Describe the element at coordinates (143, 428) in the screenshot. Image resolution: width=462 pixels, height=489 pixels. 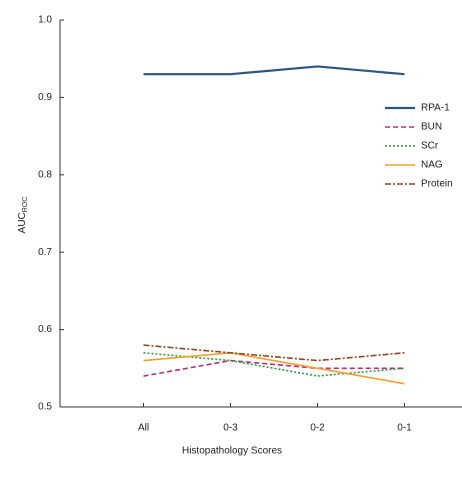
I see `x-tick-label: All` at that location.